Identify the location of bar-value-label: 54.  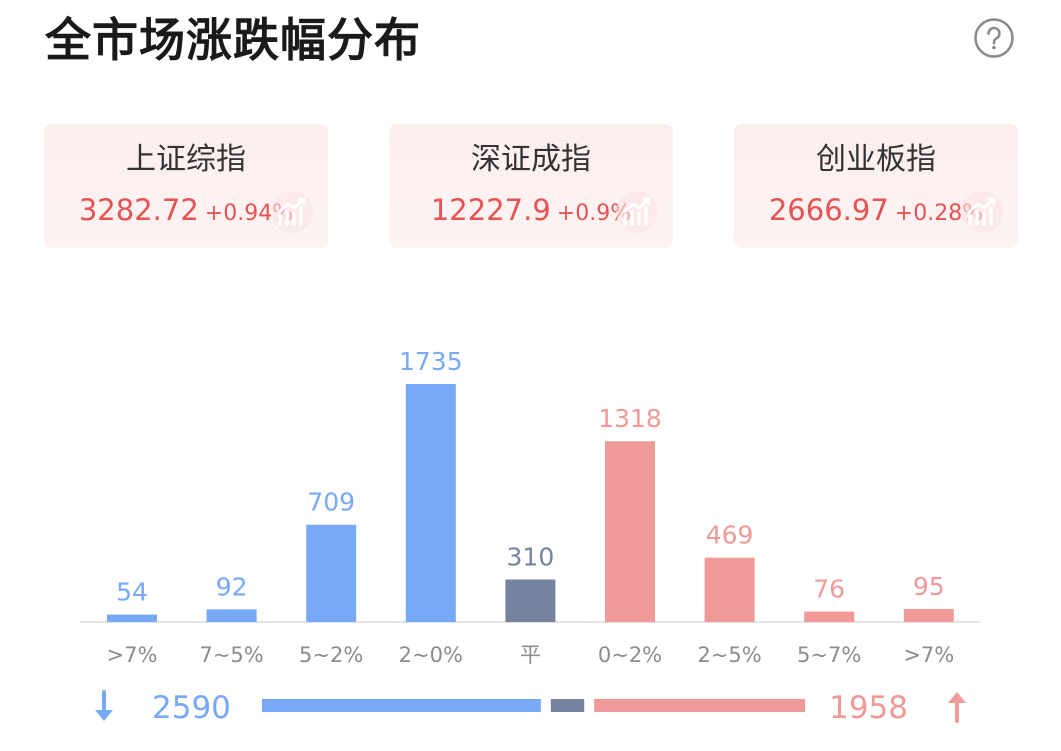
(132, 592).